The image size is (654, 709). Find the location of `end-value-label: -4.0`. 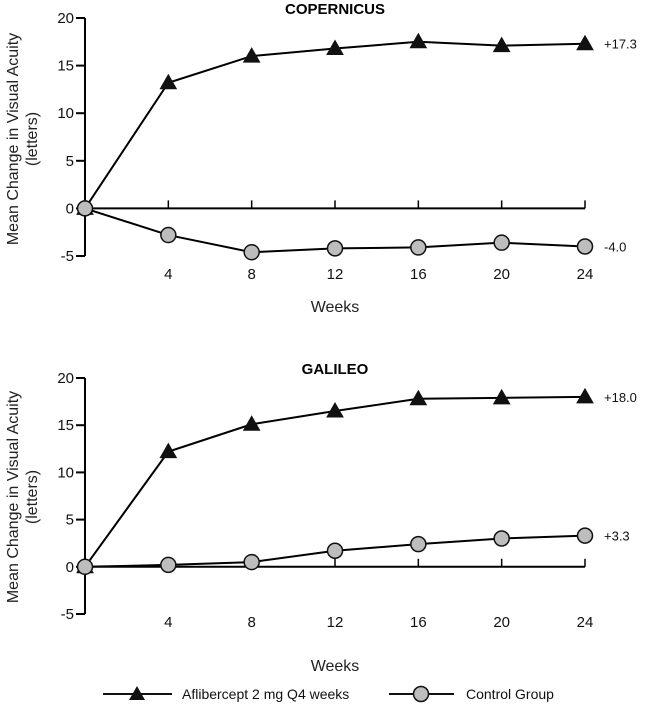

end-value-label: -4.0 is located at coordinates (615, 246).